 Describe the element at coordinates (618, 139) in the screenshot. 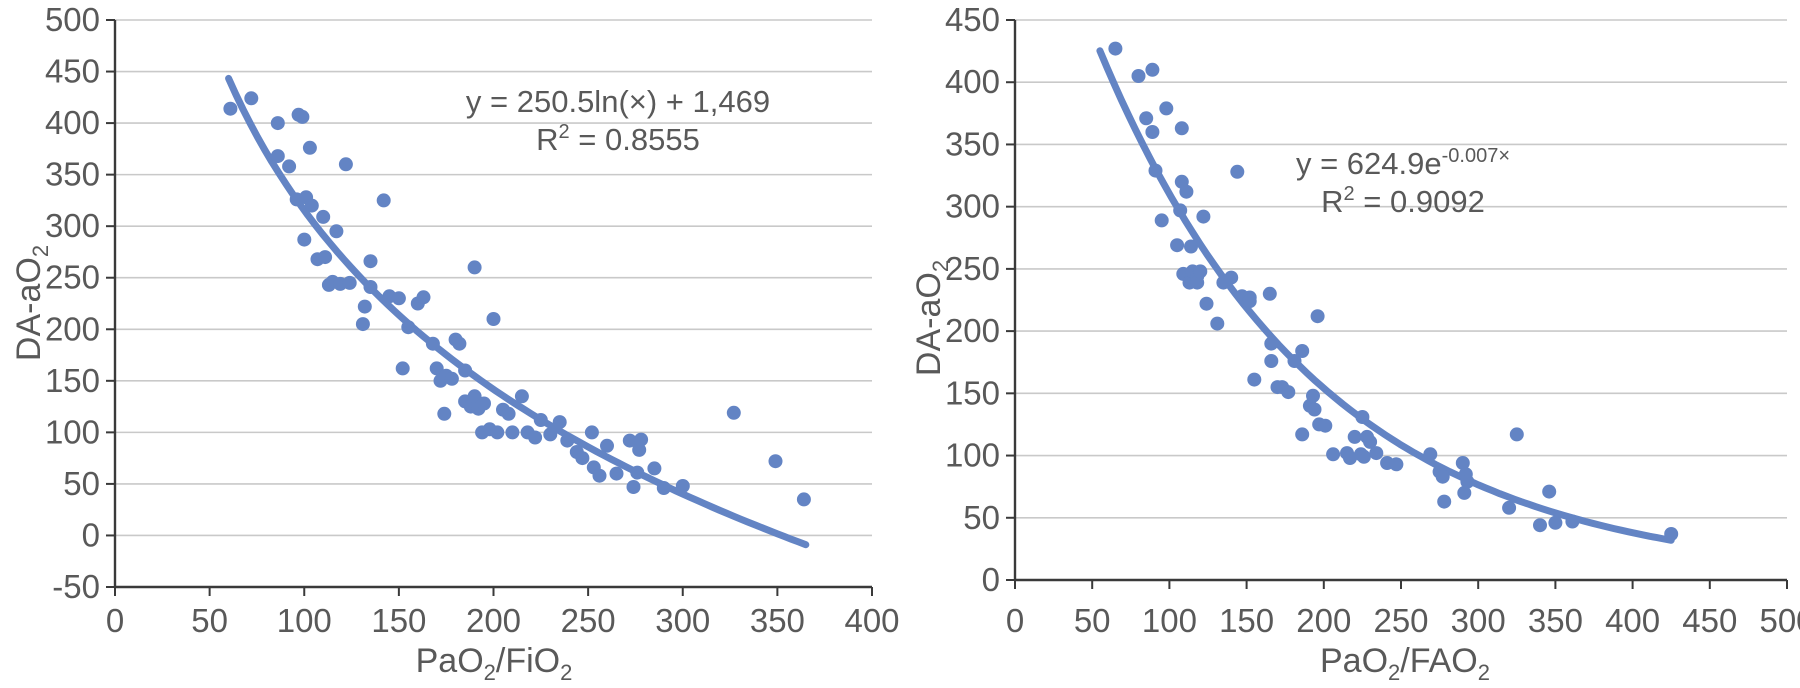

I see `r-squared-label: R2 = 0.8555` at that location.